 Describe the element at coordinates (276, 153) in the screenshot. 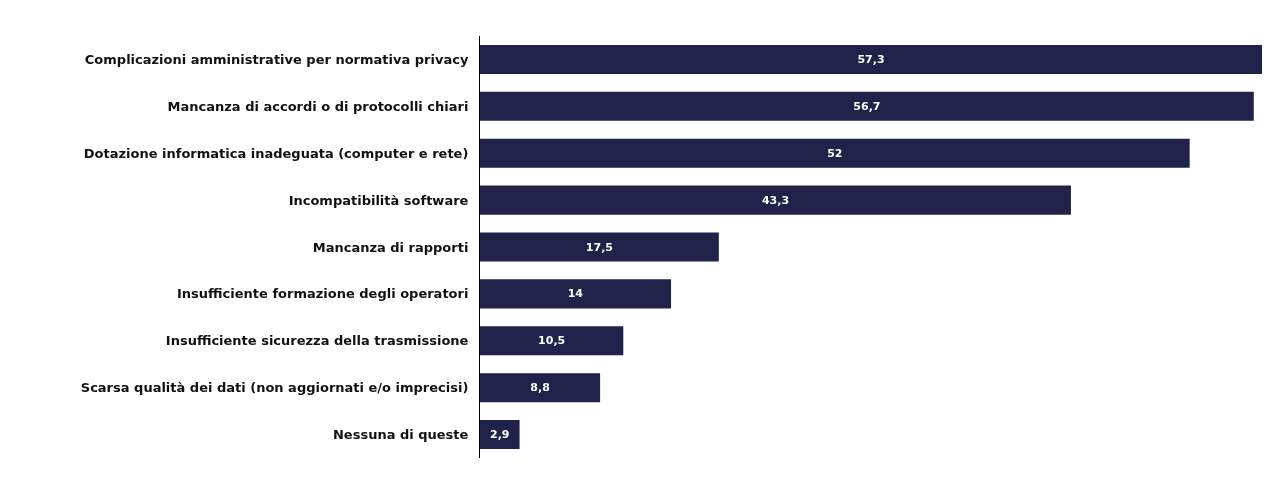

I see `y-tick-label: Dotazione informatica inadeguata (computer e rete)` at that location.